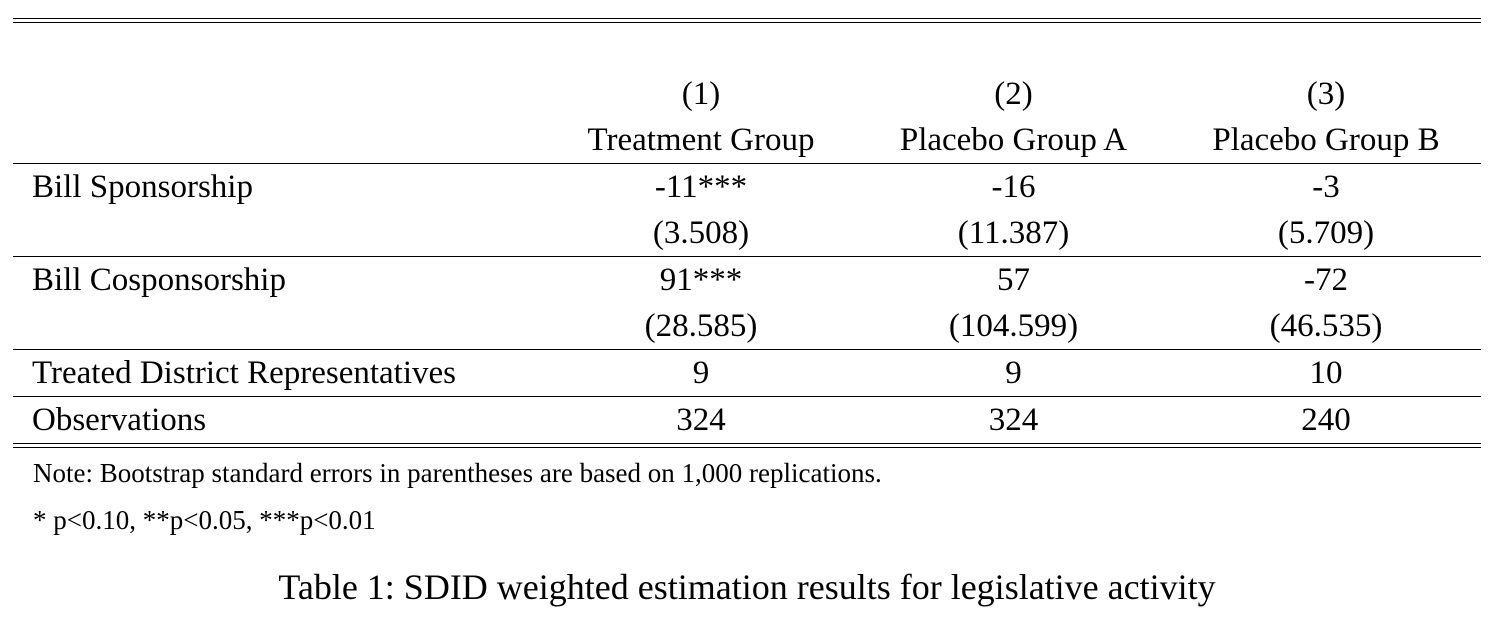 Image resolution: width=1494 pixels, height=634 pixels. I want to click on column-header-placebo-b: Placebo Group B, so click(1326, 140).